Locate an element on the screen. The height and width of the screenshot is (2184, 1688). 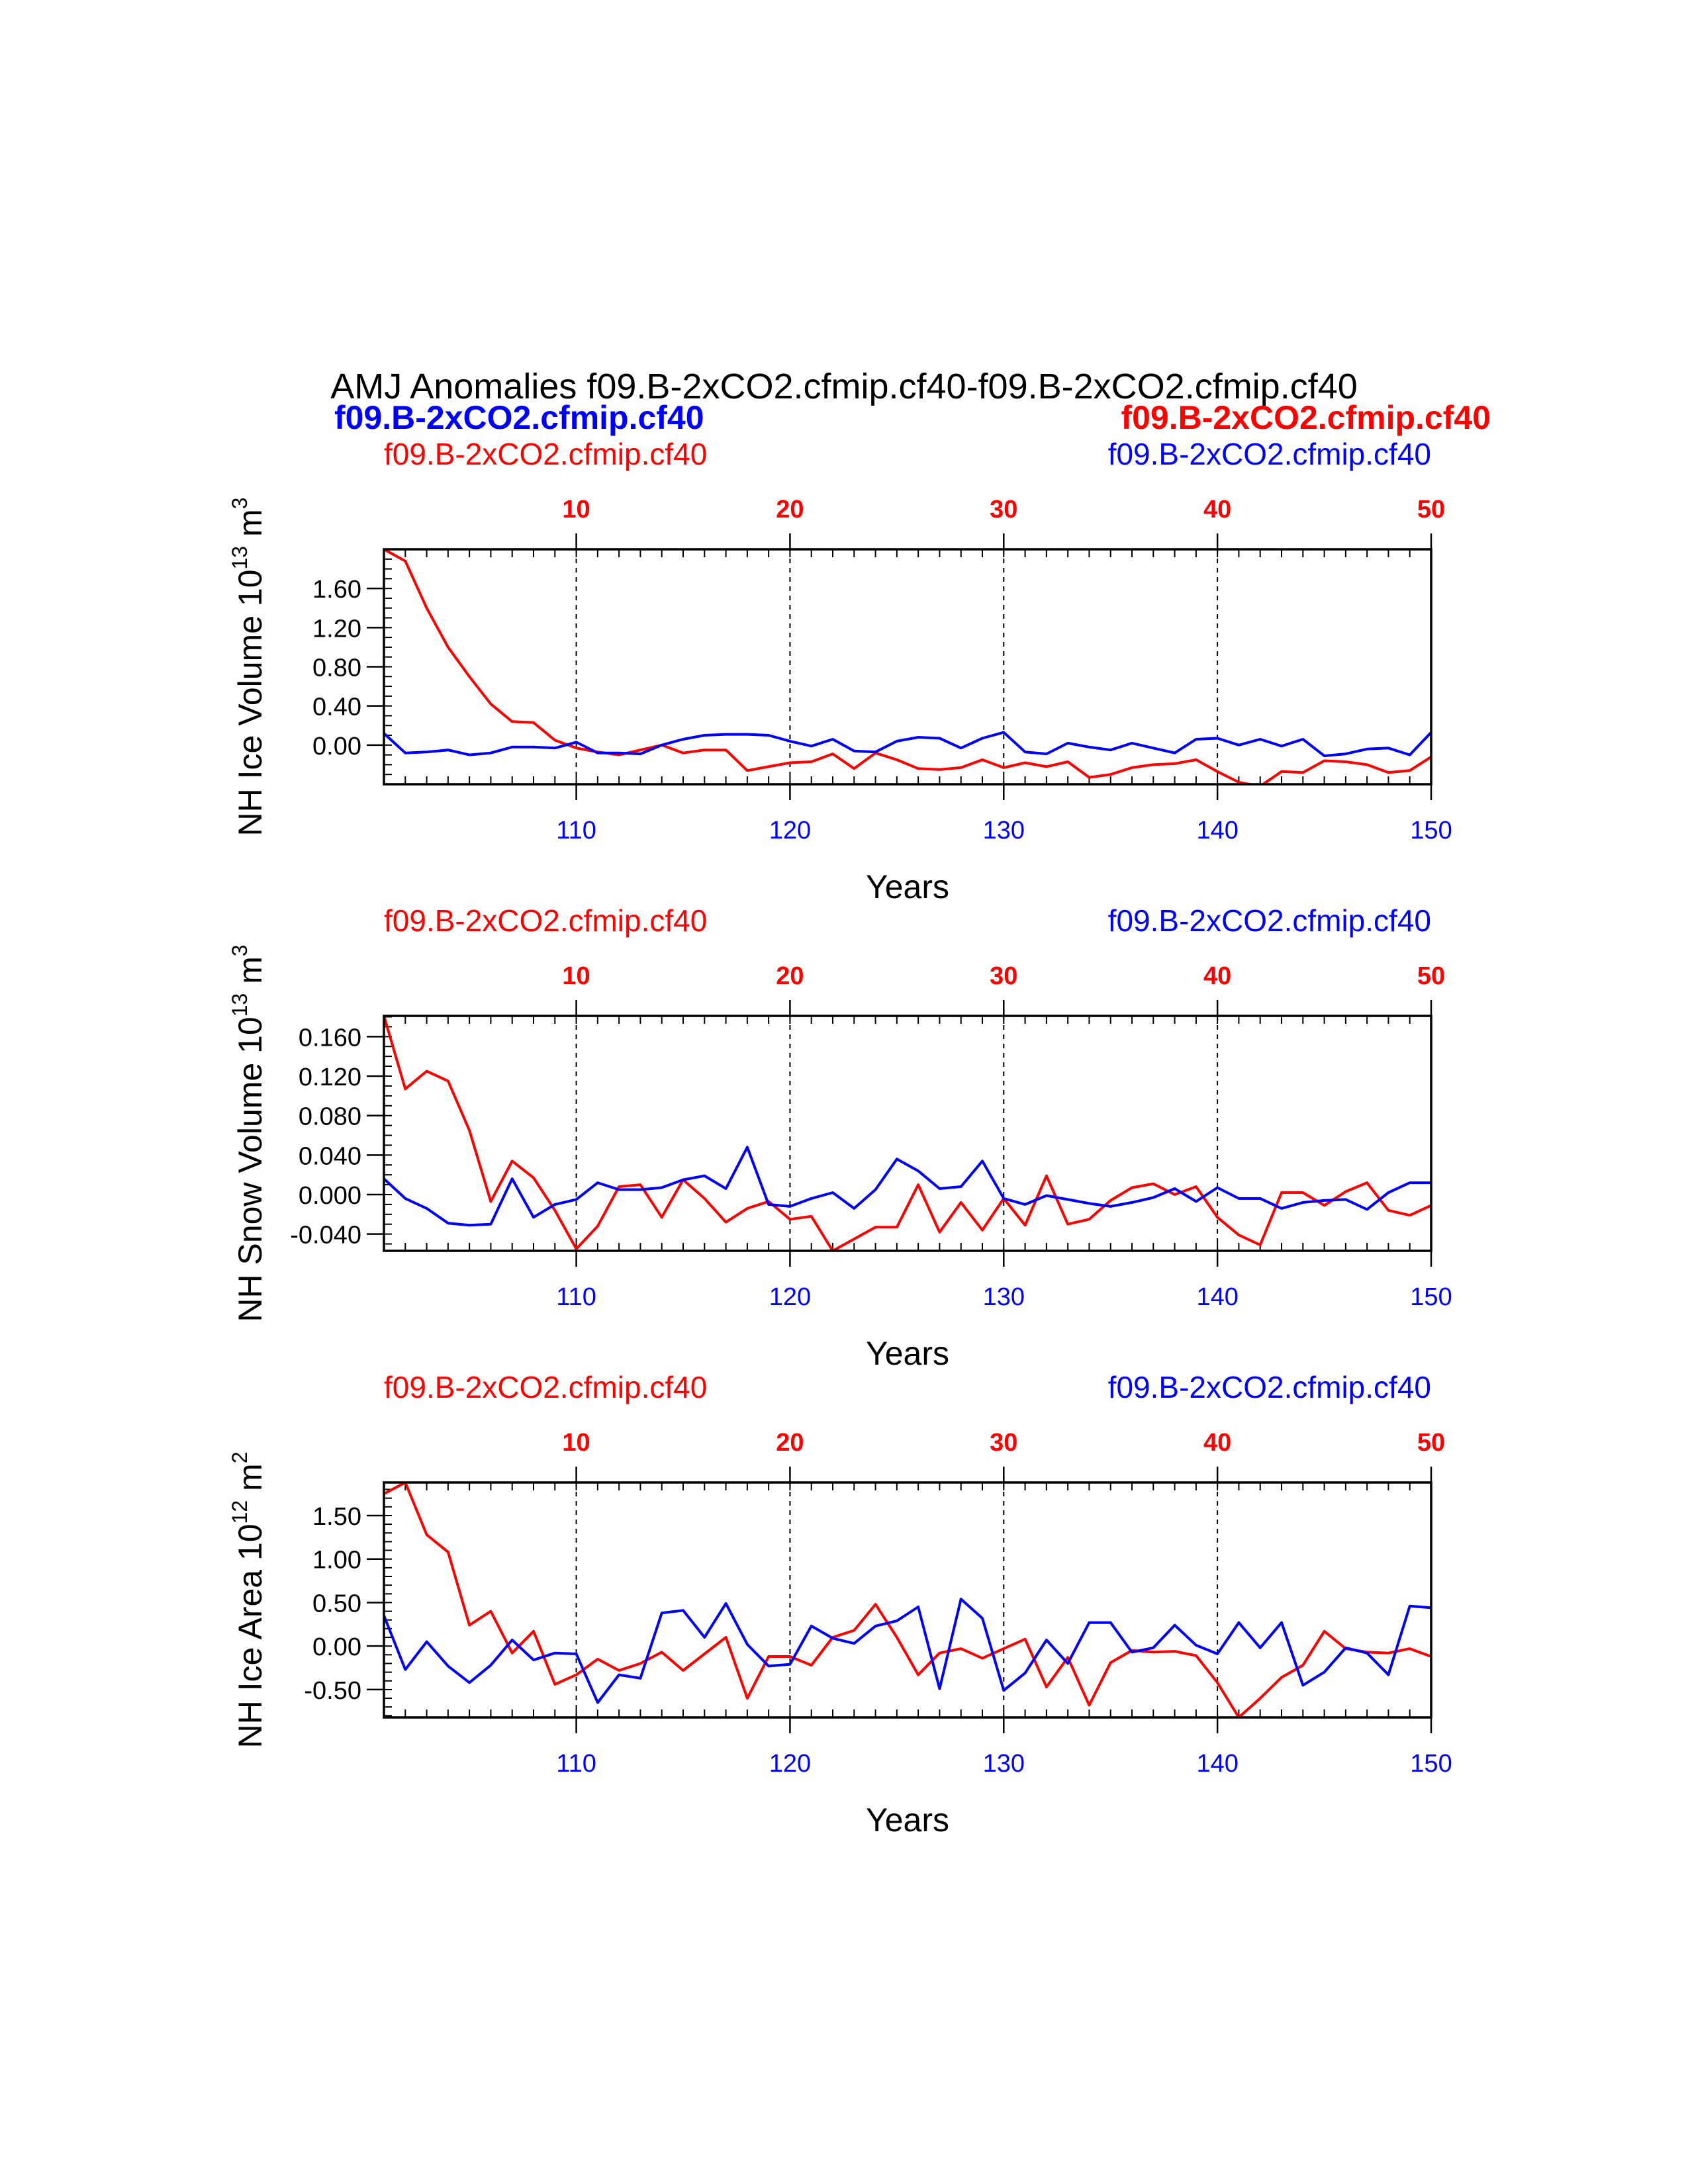
y-axis-label: NH Ice Volume 1013 m3 is located at coordinates (248, 667).